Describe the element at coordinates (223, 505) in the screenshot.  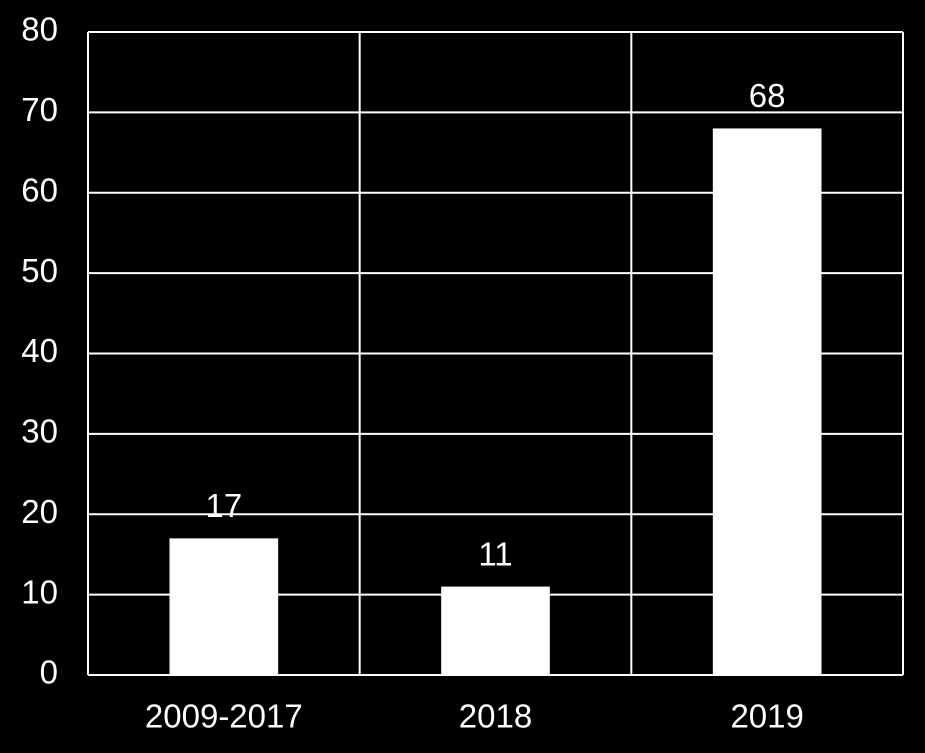
I see `value-label: 17` at that location.